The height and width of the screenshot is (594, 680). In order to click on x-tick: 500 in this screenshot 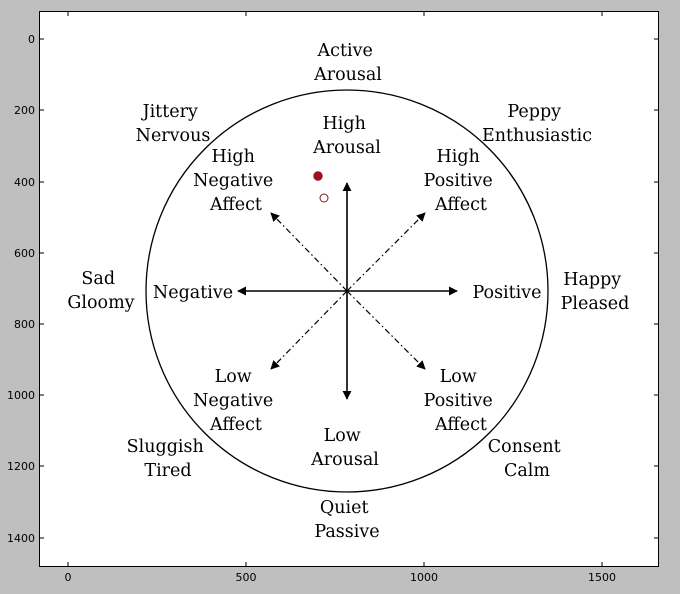, I will do `click(246, 297)`.